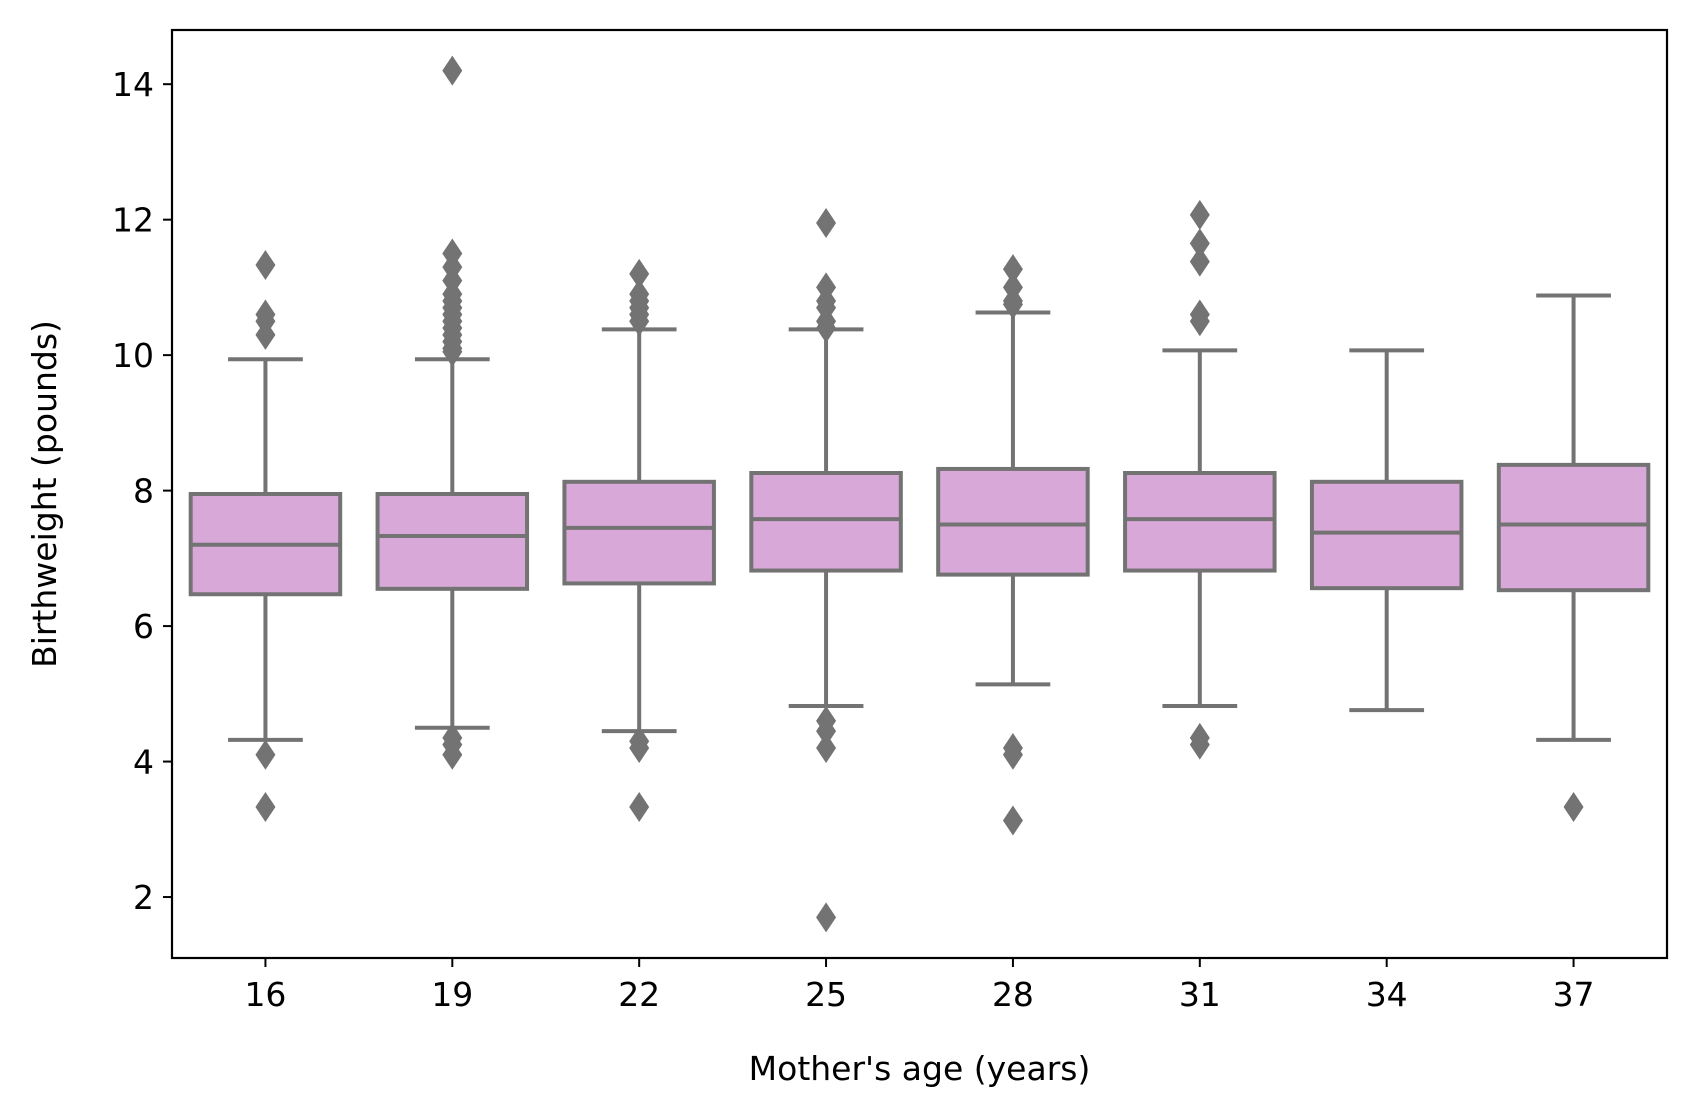  Describe the element at coordinates (265, 994) in the screenshot. I see `x-tick-label: 16` at that location.